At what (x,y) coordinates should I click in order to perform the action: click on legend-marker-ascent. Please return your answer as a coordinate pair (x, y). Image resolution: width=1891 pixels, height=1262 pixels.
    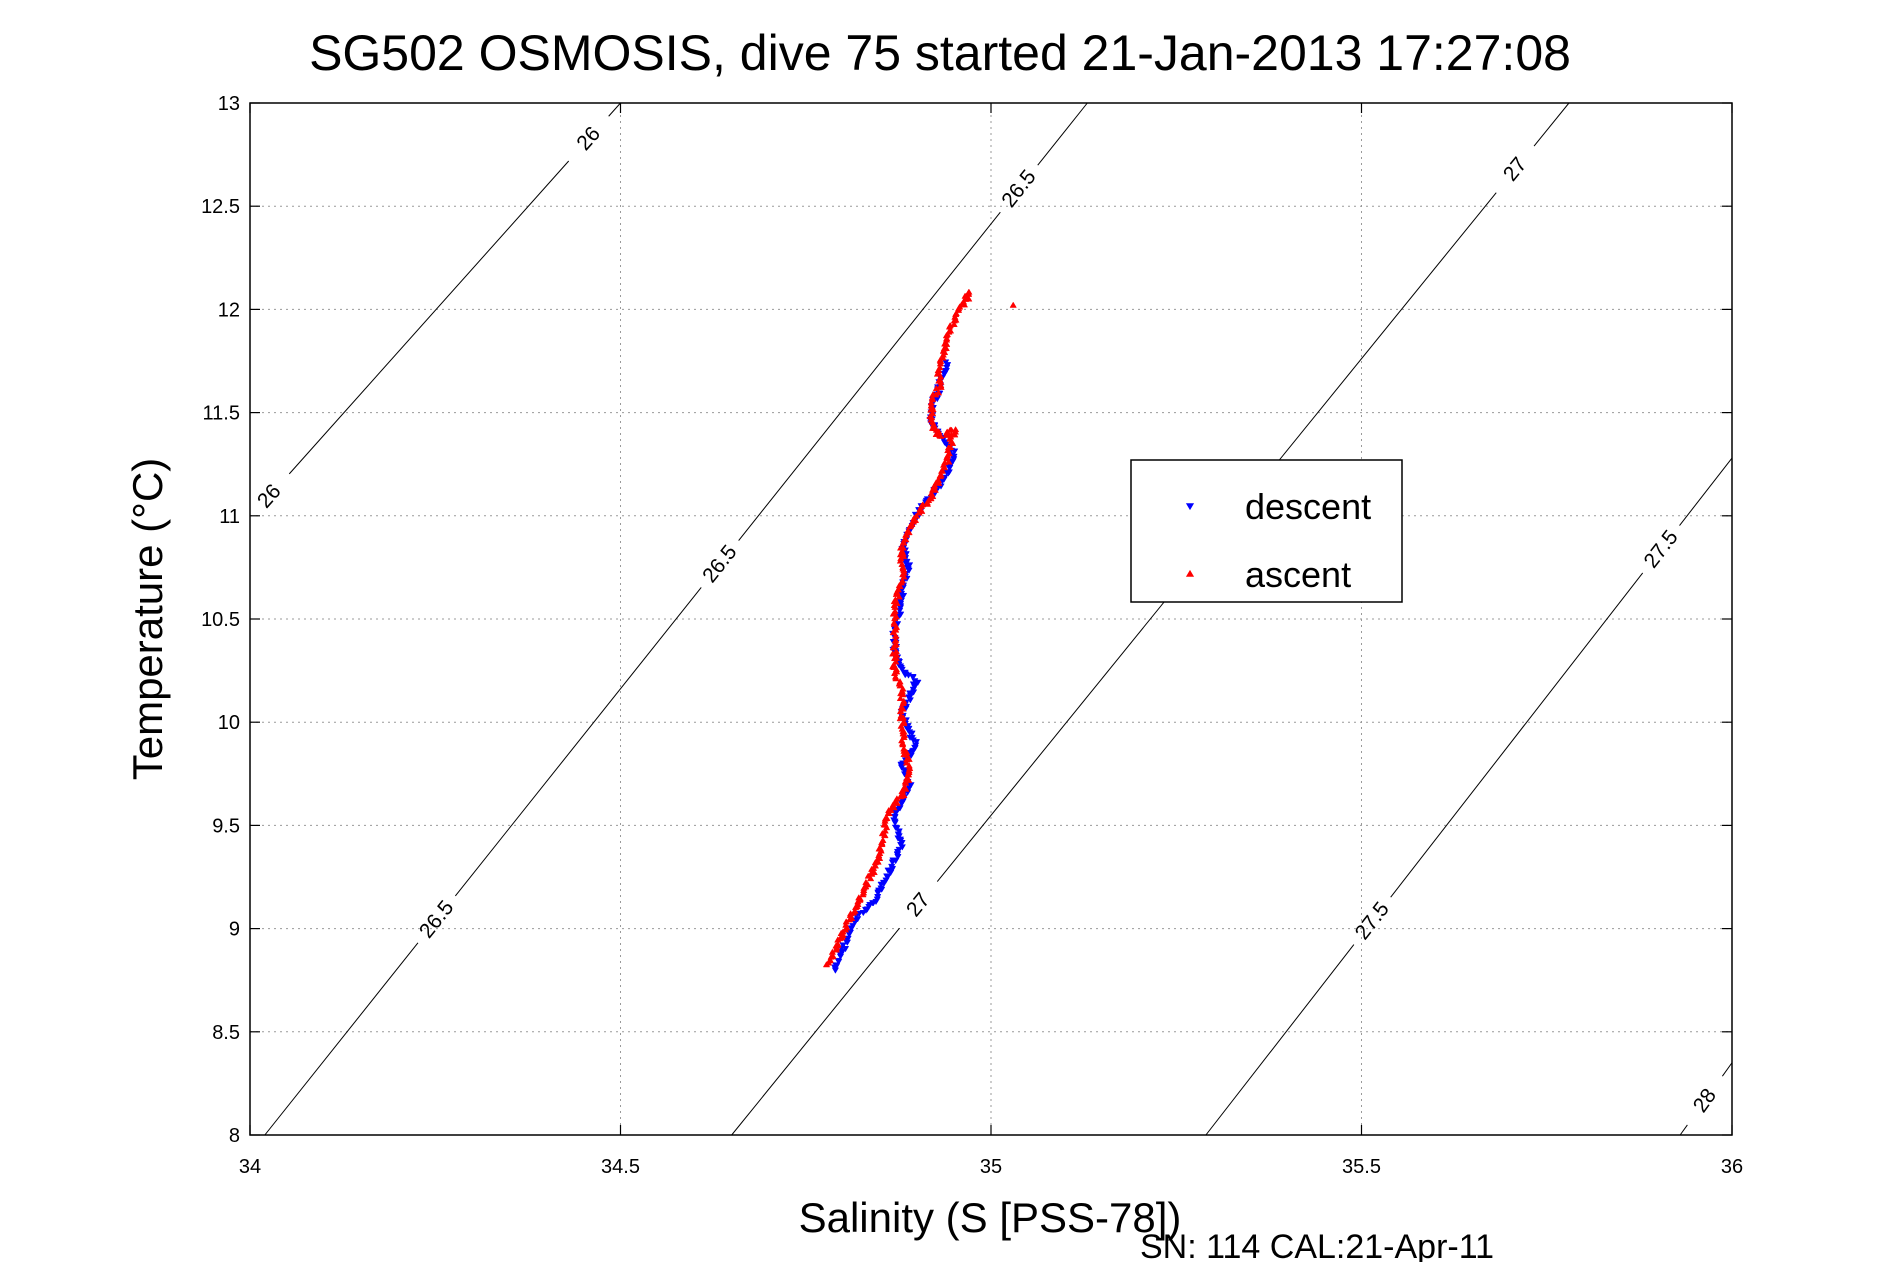
    Looking at the image, I should click on (1190, 573).